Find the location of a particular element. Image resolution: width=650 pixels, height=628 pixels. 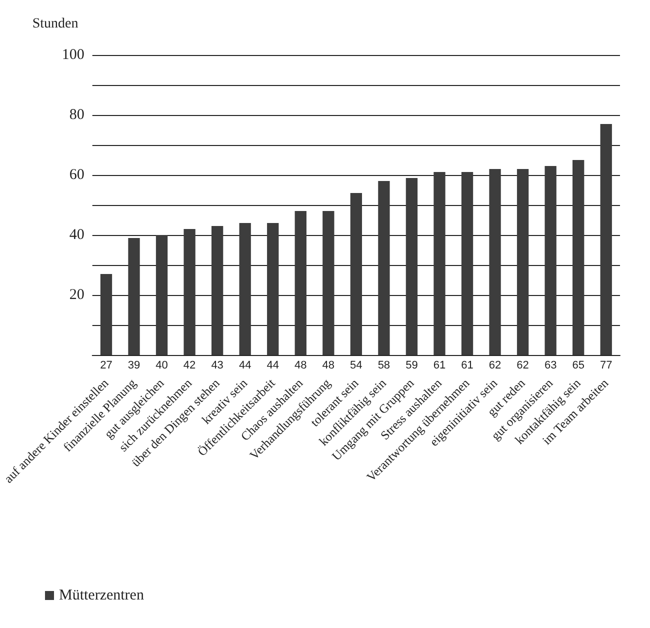

data-label: 54 is located at coordinates (356, 366).